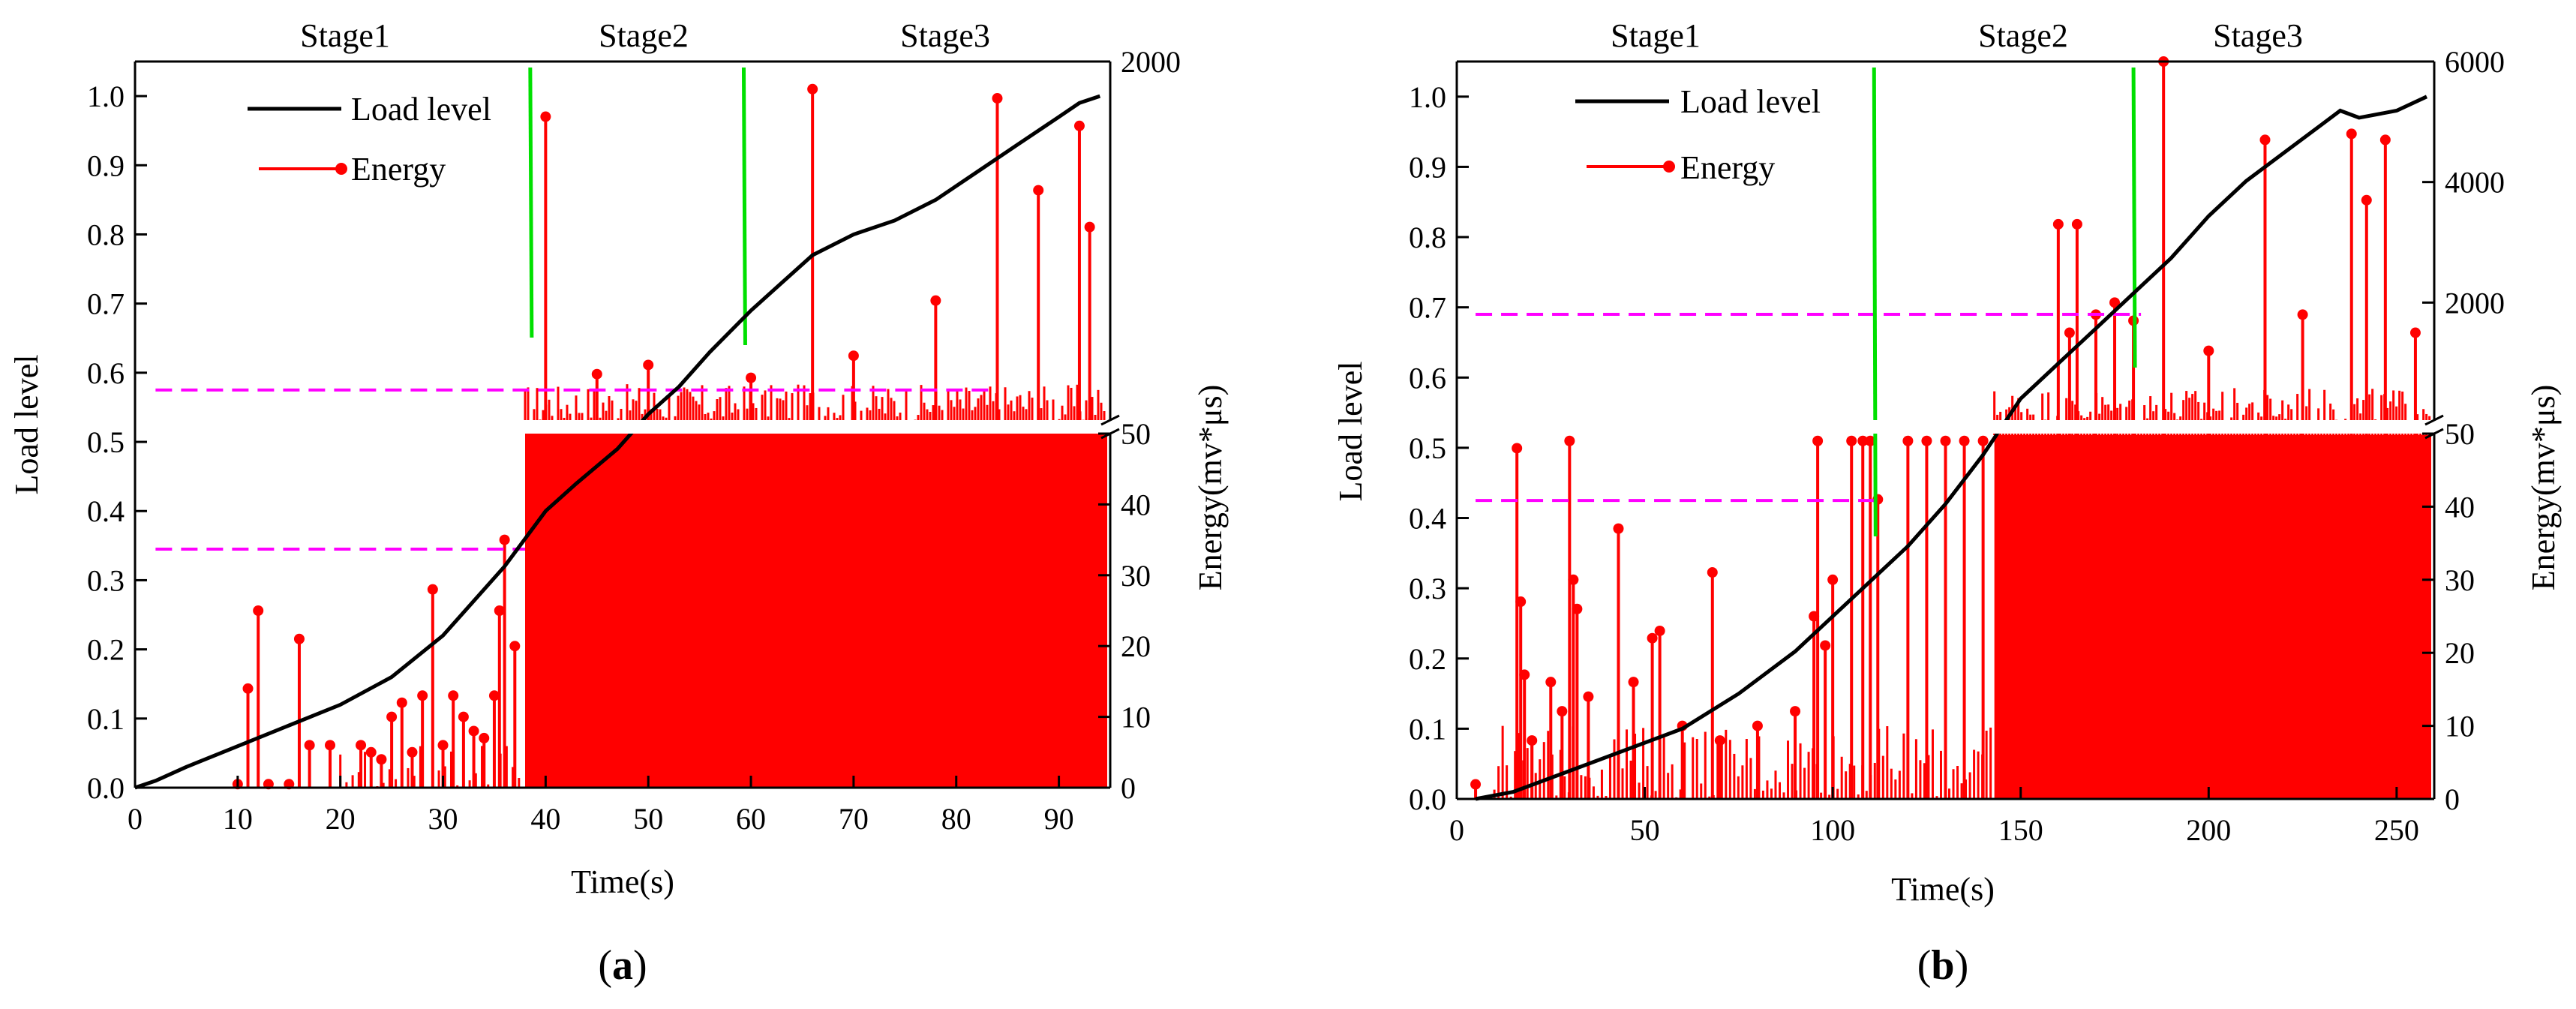 This screenshot has height=1009, width=2576. I want to click on stage-boundaries-a, so click(637, 207).